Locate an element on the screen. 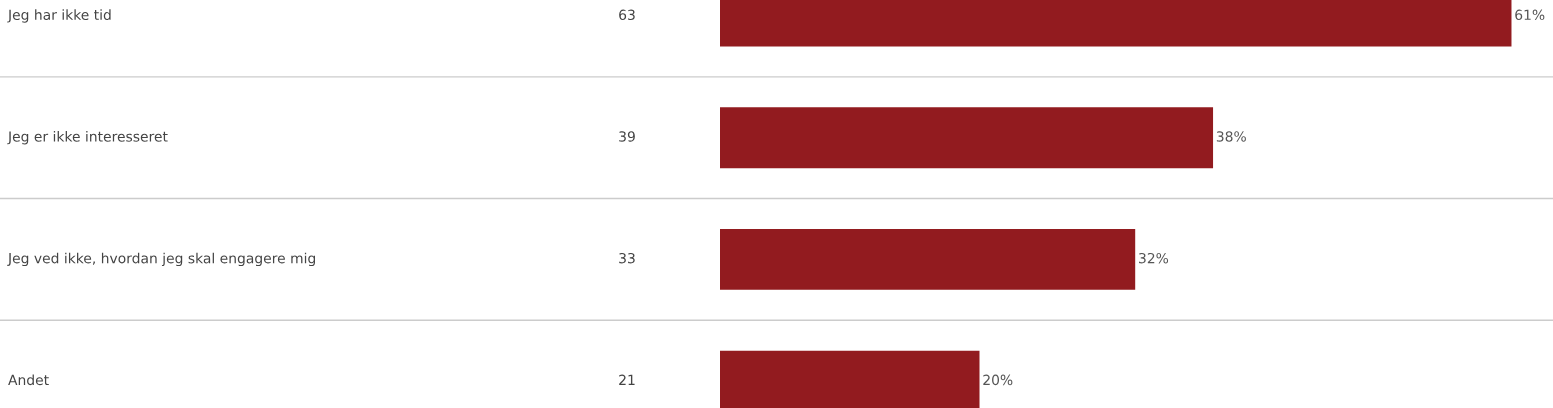  y-tick-label: Jeg er ikke interesseret is located at coordinates (87, 137).